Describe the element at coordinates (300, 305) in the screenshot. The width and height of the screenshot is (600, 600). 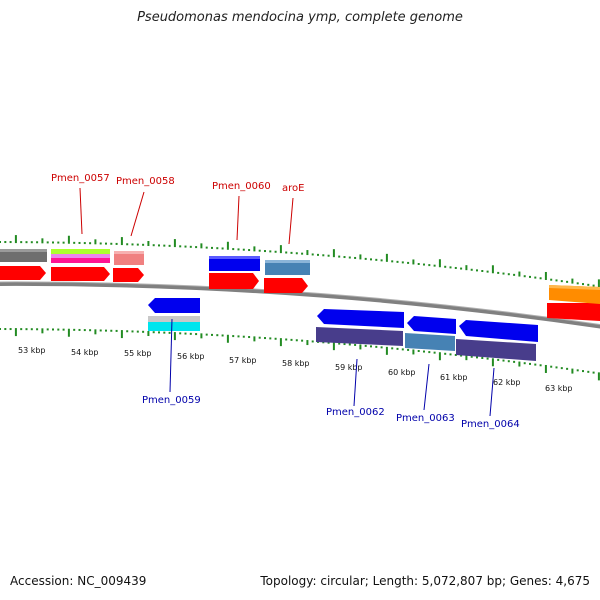
I see `genome-backbone` at that location.